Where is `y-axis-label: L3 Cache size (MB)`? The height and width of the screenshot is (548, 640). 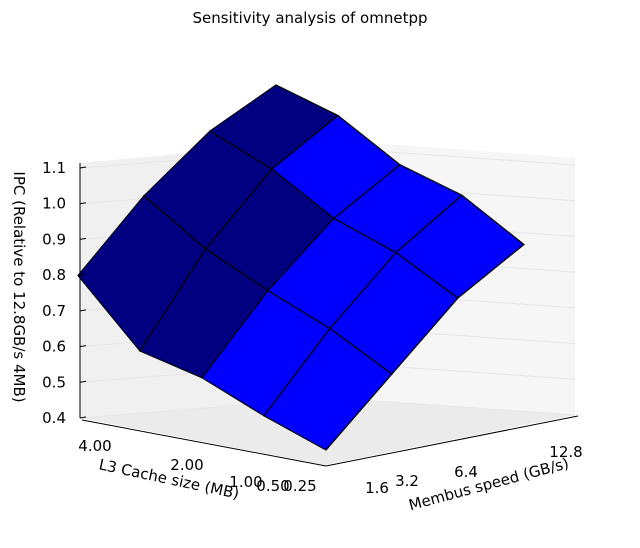
y-axis-label: L3 Cache size (MB) is located at coordinates (168, 478).